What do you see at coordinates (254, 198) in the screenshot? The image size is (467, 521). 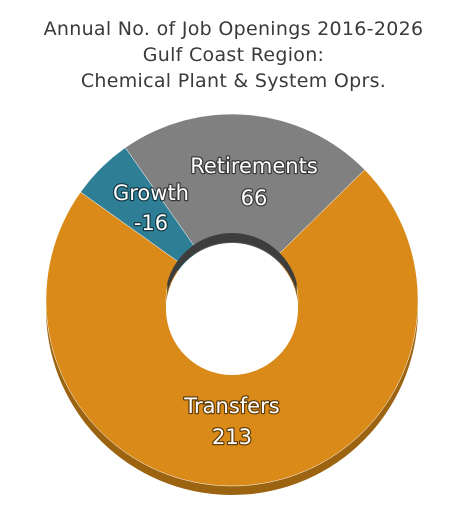 I see `data-label-value-retirements: 66` at bounding box center [254, 198].